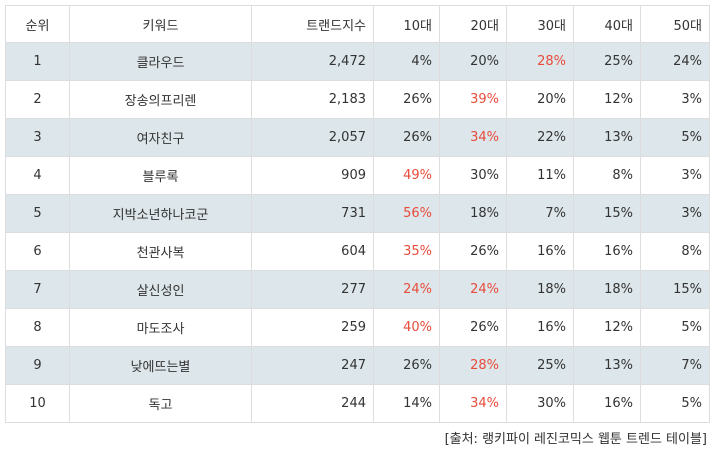 The width and height of the screenshot is (716, 454). What do you see at coordinates (473, 213) in the screenshot?
I see `age-20s-cell: 18%` at bounding box center [473, 213].